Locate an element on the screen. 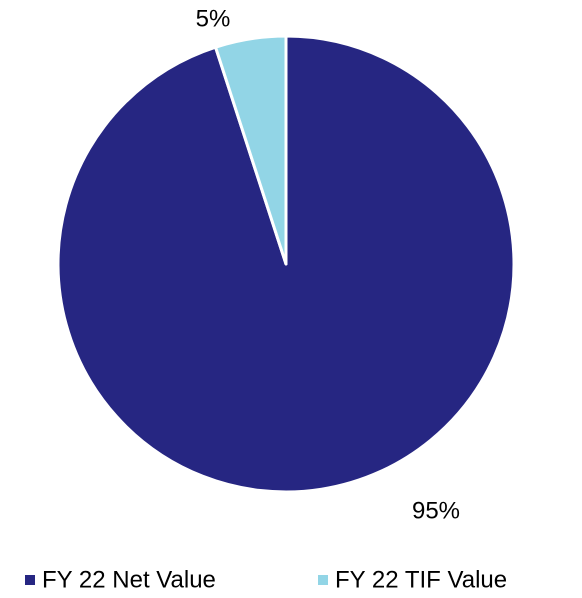  legend-label: FY 22 Net Value is located at coordinates (129, 579).